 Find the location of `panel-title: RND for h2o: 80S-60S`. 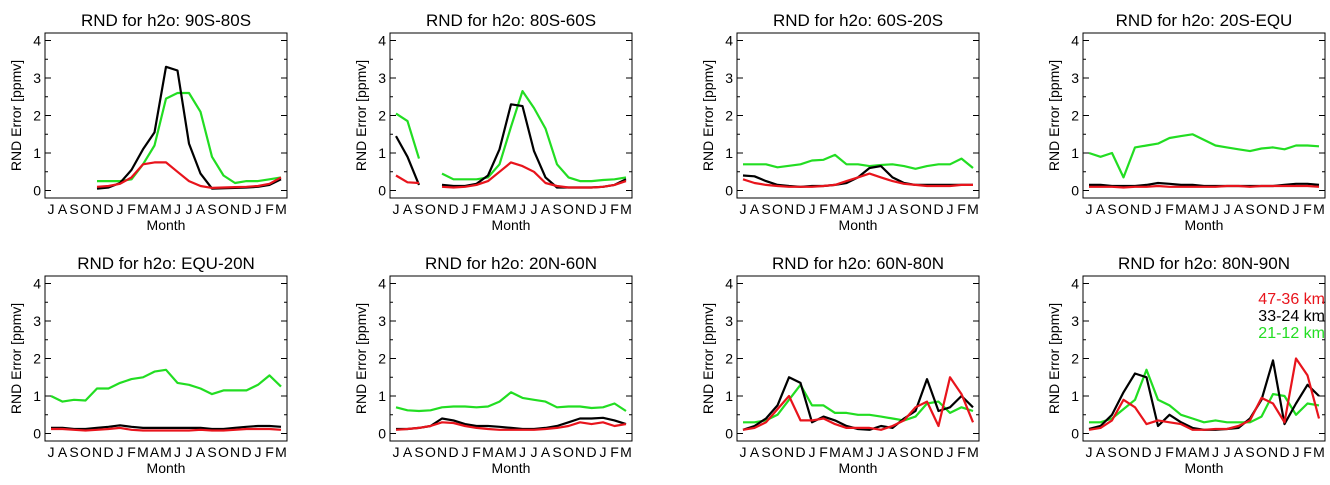

panel-title: RND for h2o: 80S-60S is located at coordinates (511, 20).